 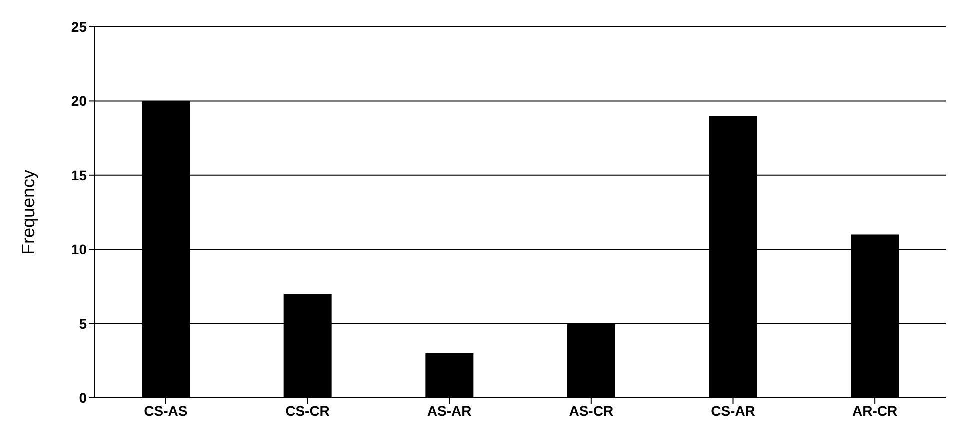 I want to click on x-tick-label: CS-CR, so click(x=308, y=410).